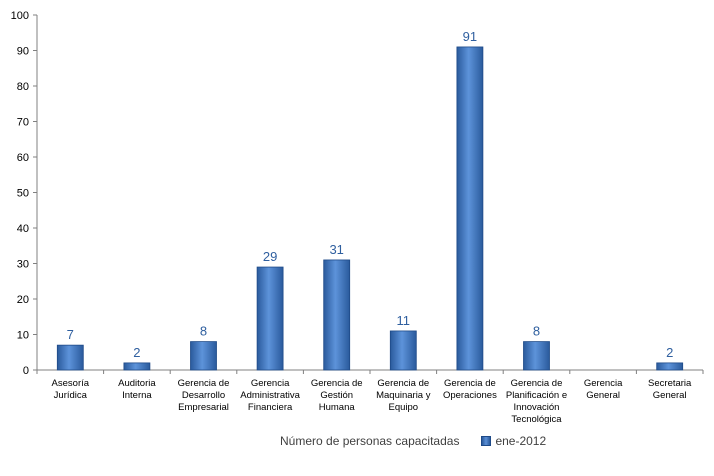 This screenshot has height=476, width=714. What do you see at coordinates (470, 395) in the screenshot?
I see `category-label-line: Operaciones` at bounding box center [470, 395].